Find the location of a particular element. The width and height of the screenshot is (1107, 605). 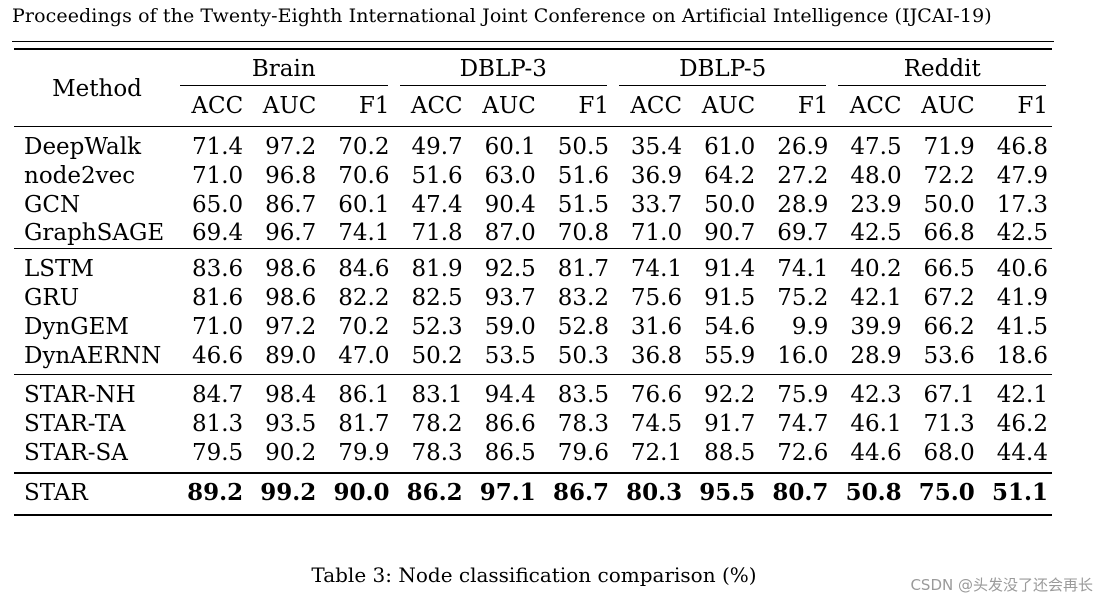

value-cell: 95.5 is located at coordinates (723, 493).